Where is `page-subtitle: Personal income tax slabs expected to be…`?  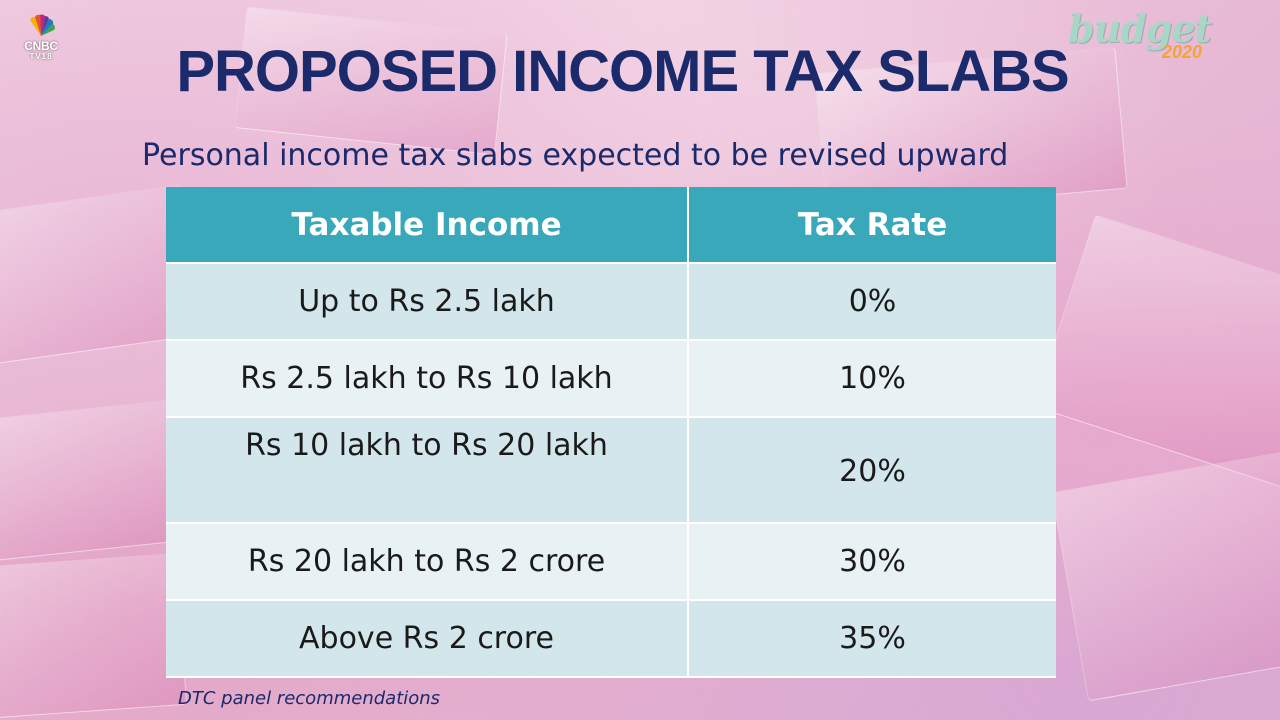
page-subtitle: Personal income tax slabs expected to be… is located at coordinates (575, 155).